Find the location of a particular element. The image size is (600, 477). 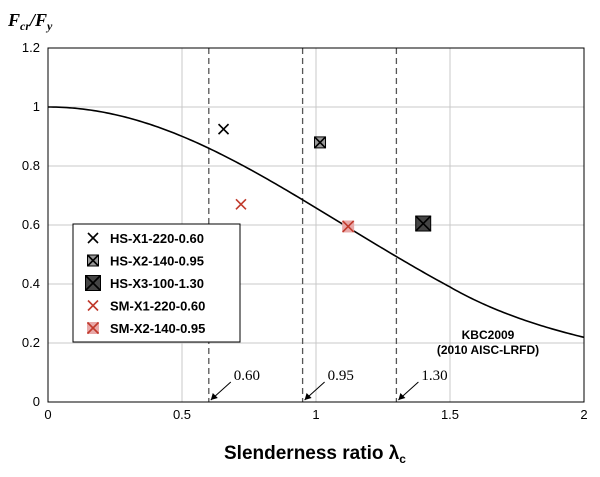

x-tick-label: 0.5 is located at coordinates (182, 414).